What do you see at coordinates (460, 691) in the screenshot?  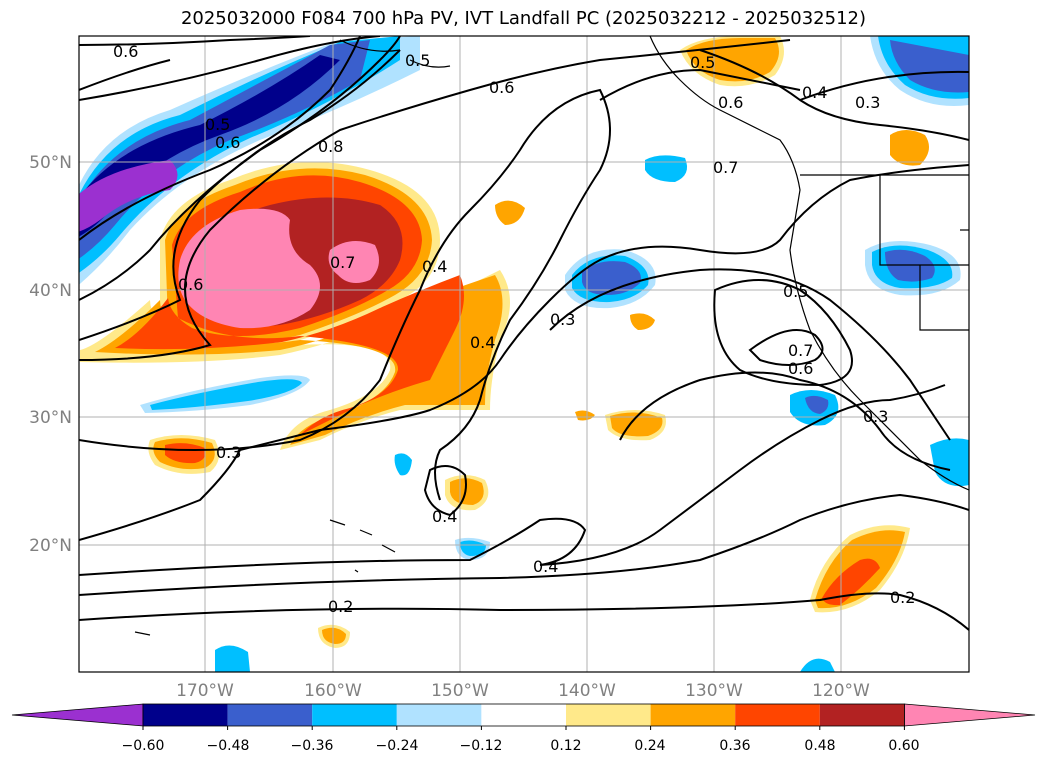 I see `lon-label-150w: 150°W` at bounding box center [460, 691].